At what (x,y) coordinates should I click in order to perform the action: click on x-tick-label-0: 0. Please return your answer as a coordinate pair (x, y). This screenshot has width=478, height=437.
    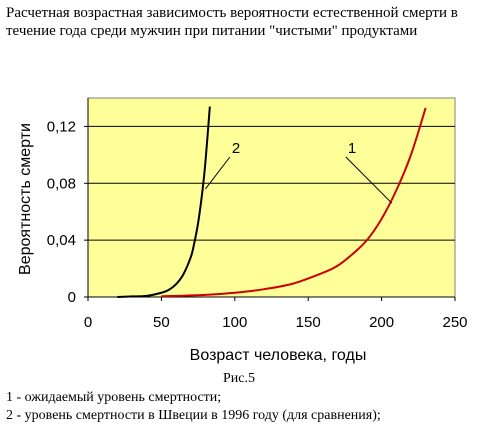
    Looking at the image, I should click on (88, 322).